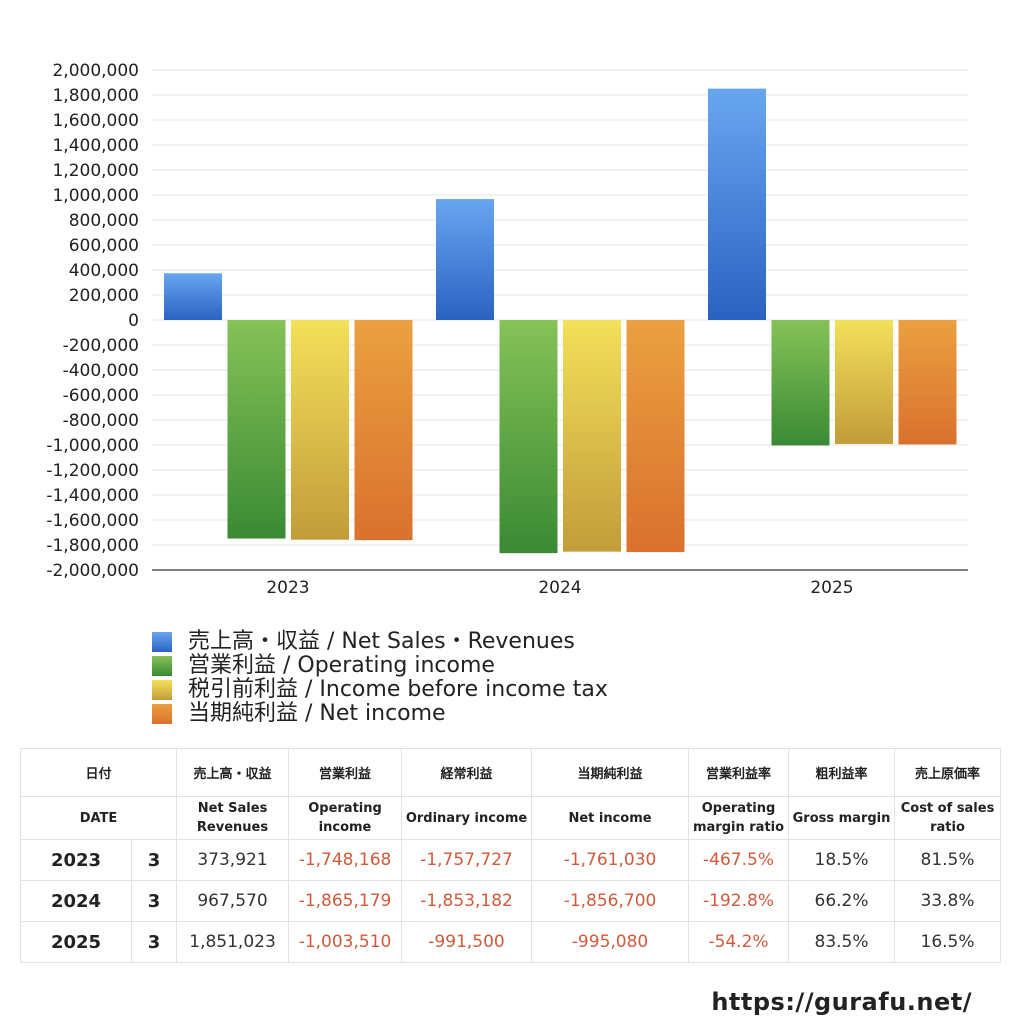 The height and width of the screenshot is (1024, 1024). I want to click on legend-item-sales: 売上高・収益 / Net Sales・Revenues, so click(380, 642).